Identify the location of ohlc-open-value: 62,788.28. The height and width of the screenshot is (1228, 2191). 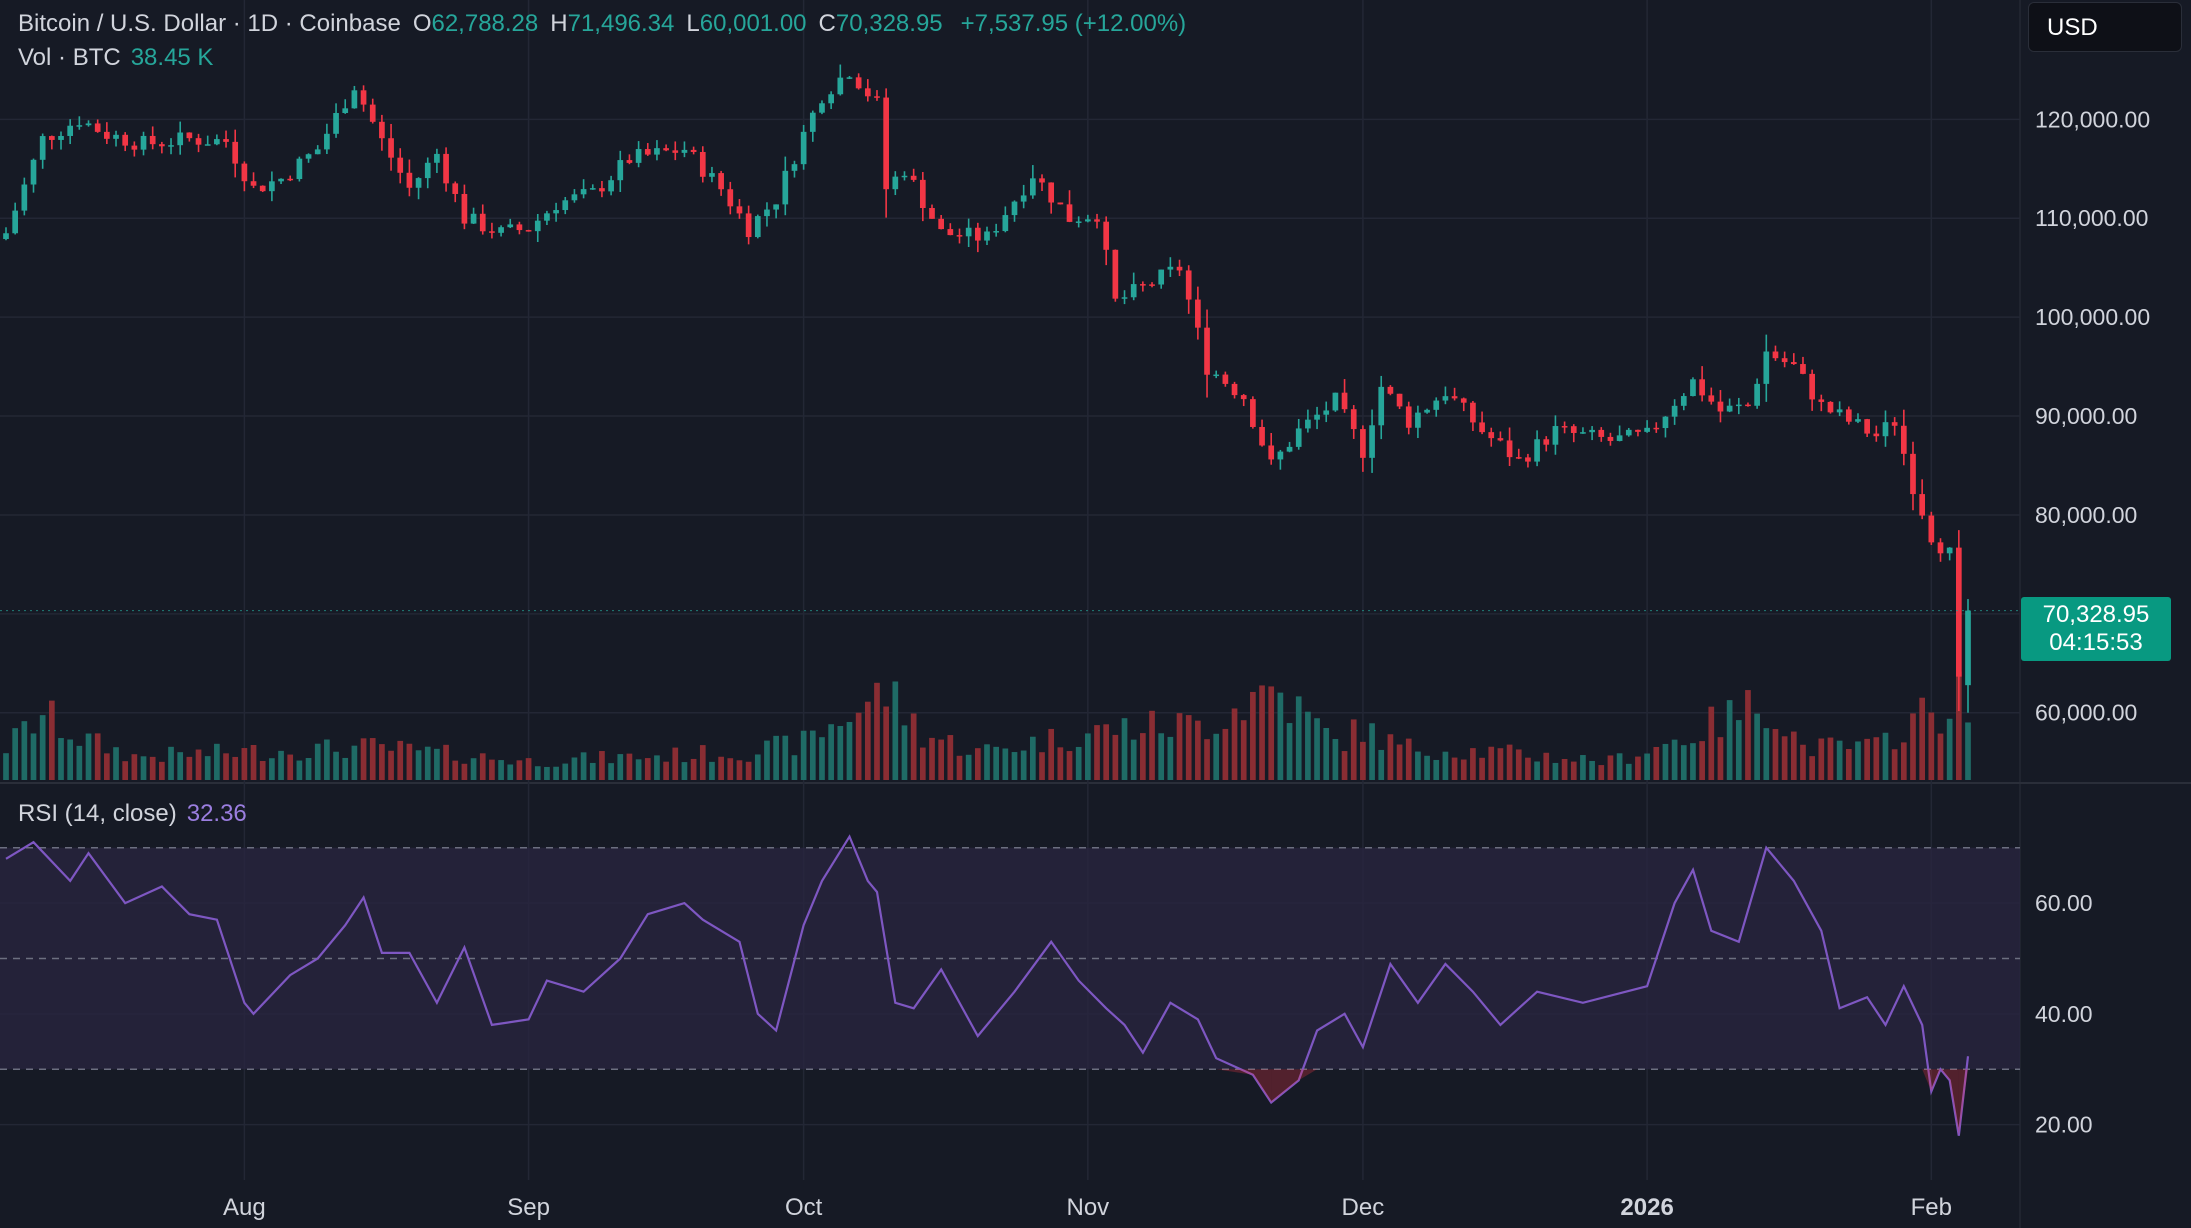
(485, 23).